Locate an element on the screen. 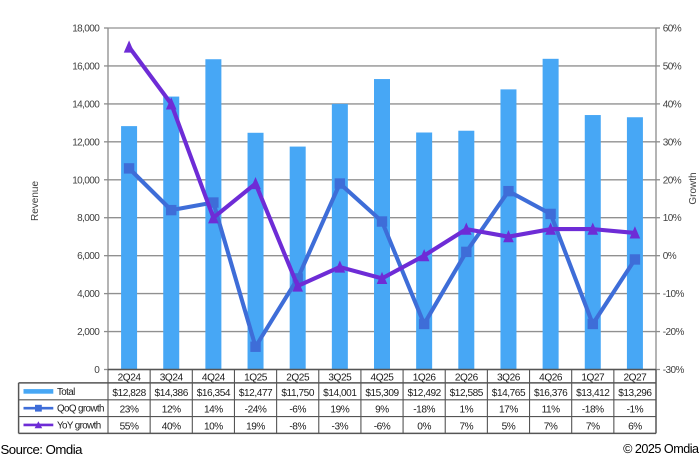 This screenshot has width=700, height=457. svg-text: 14,000 is located at coordinates (86, 104).